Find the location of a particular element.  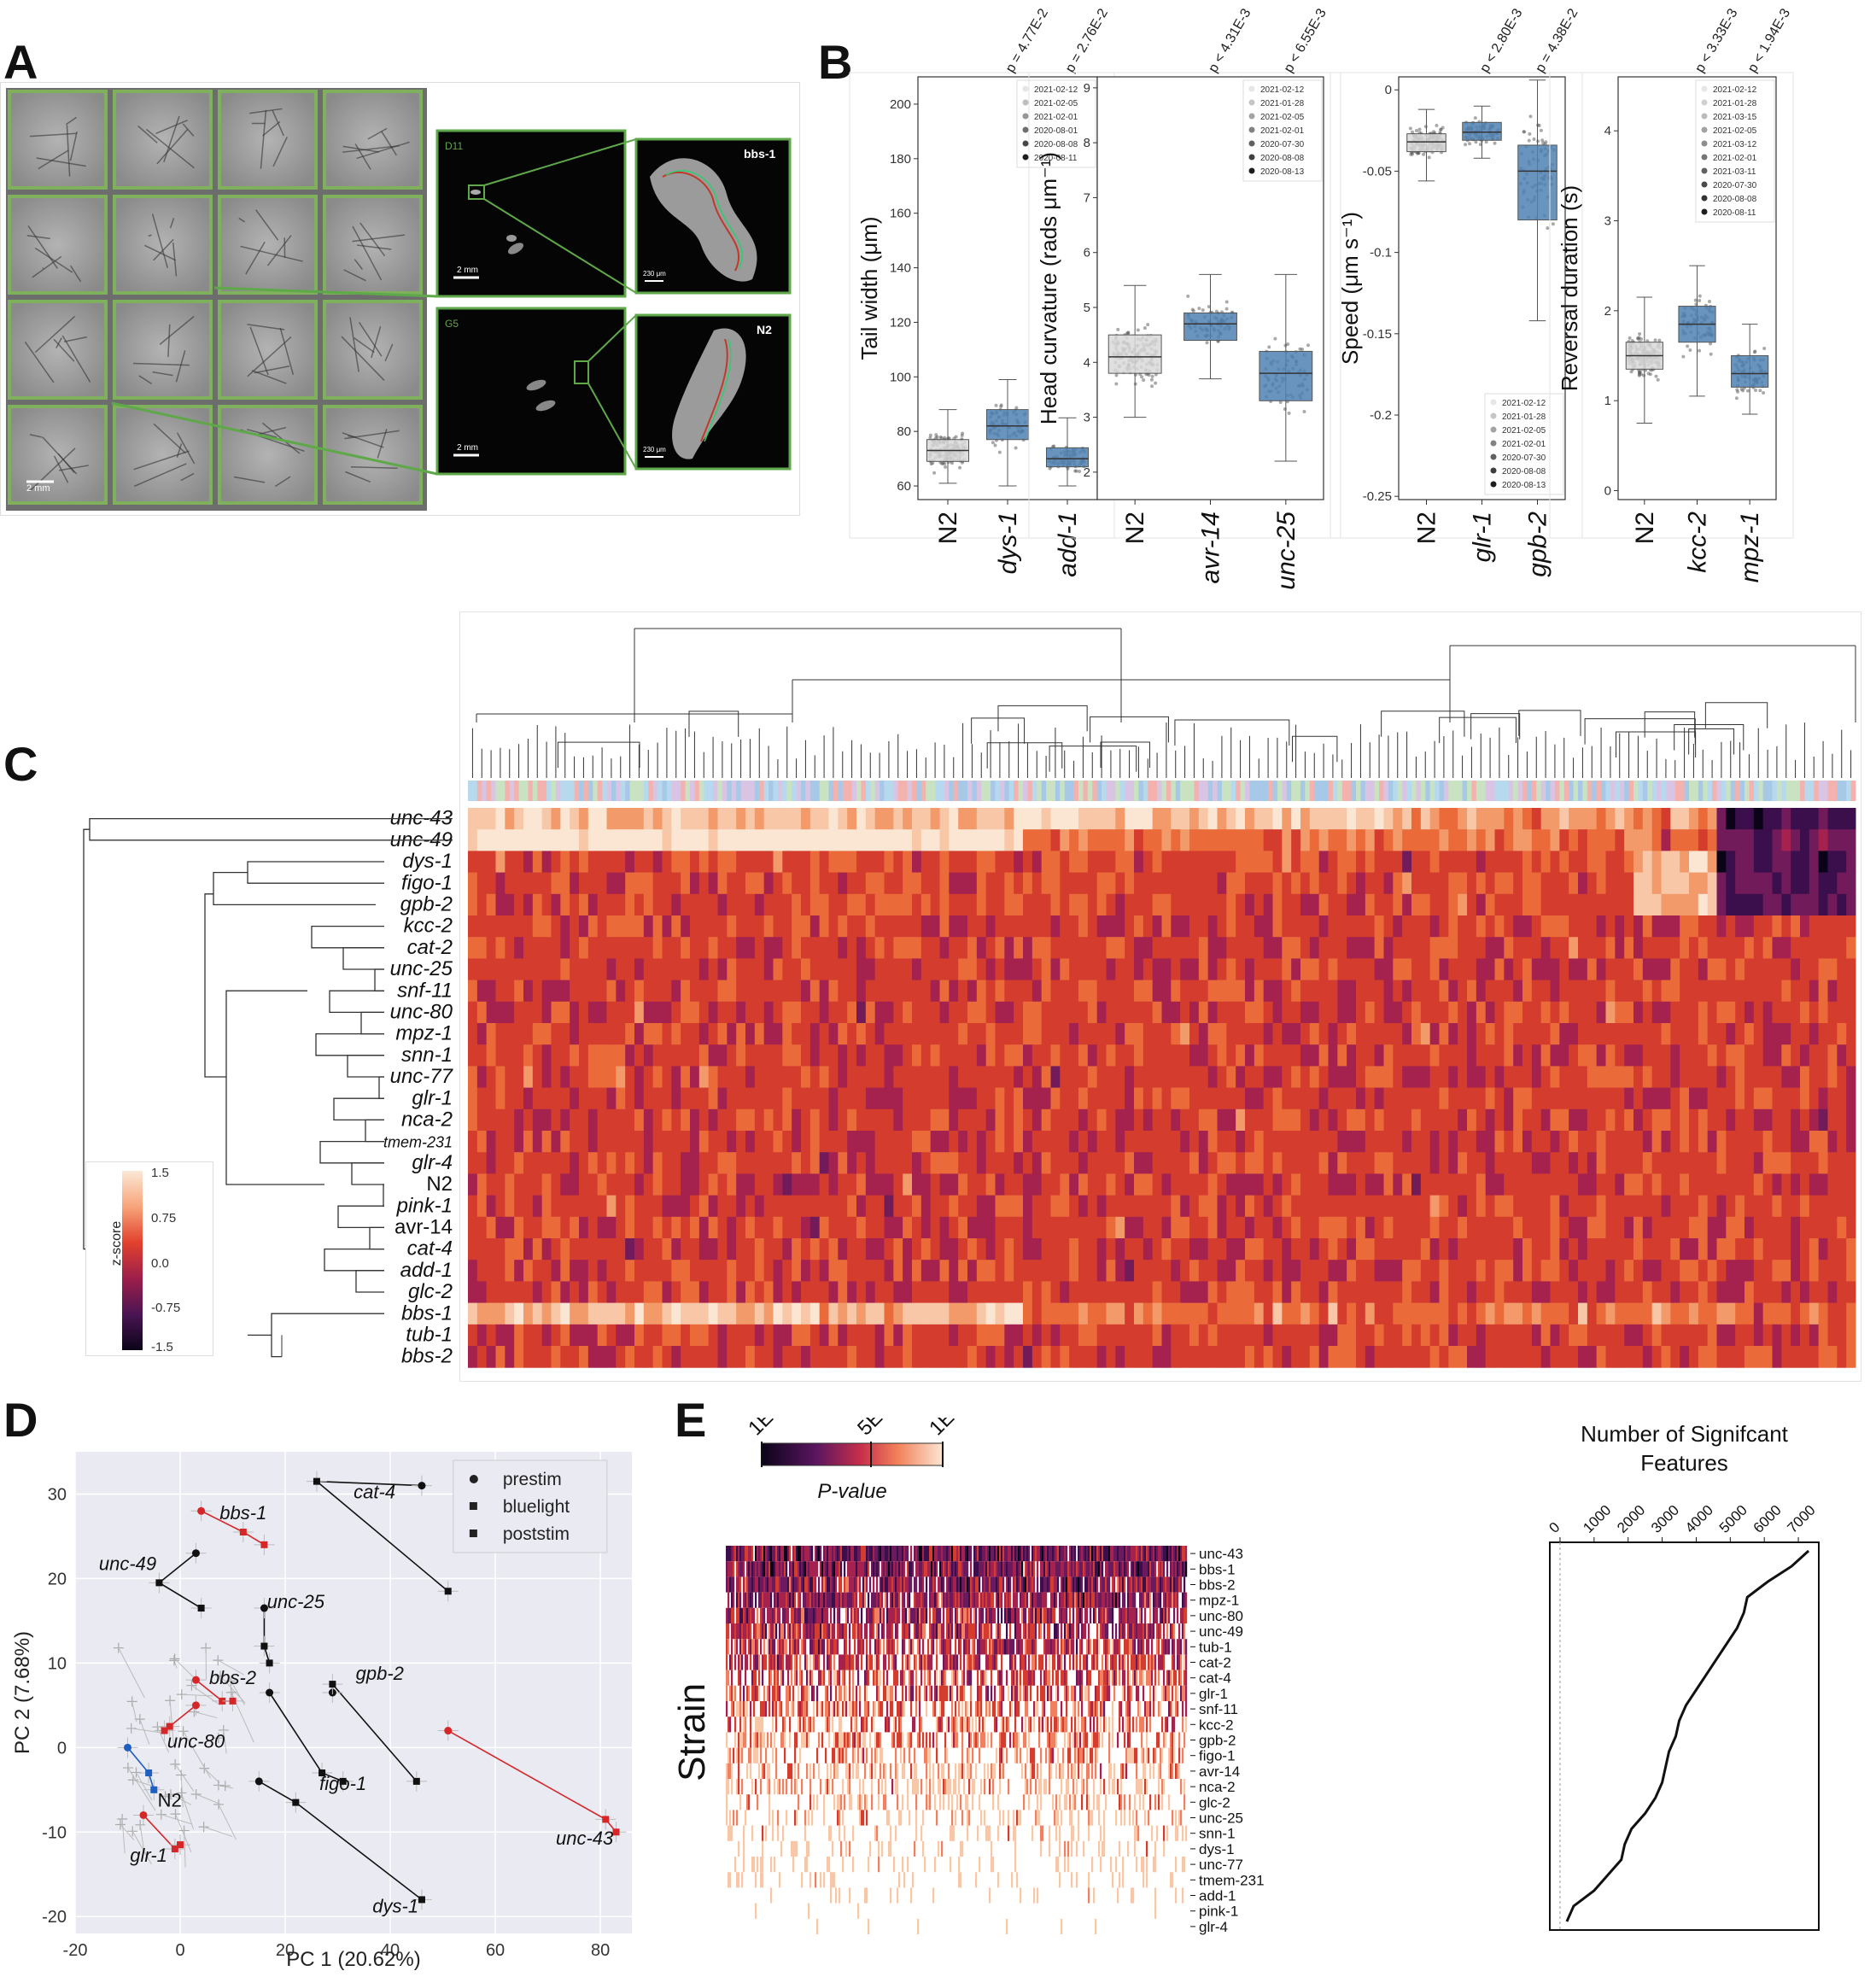

category-label: unc-25 is located at coordinates (1286, 551).